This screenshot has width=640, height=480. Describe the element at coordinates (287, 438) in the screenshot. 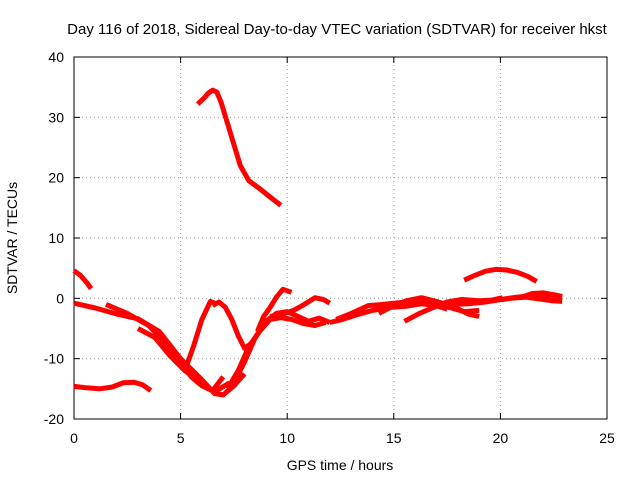

I see `x-tick-label: 10` at that location.